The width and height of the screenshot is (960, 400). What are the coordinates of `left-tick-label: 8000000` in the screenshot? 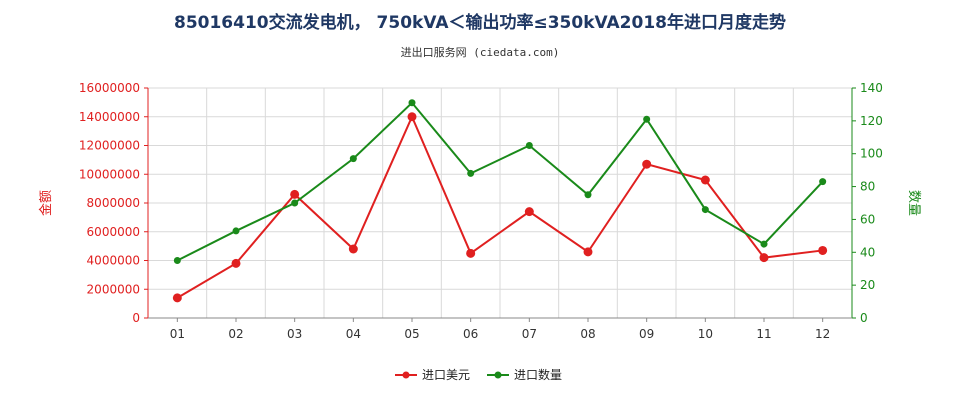 It's located at (113, 203).